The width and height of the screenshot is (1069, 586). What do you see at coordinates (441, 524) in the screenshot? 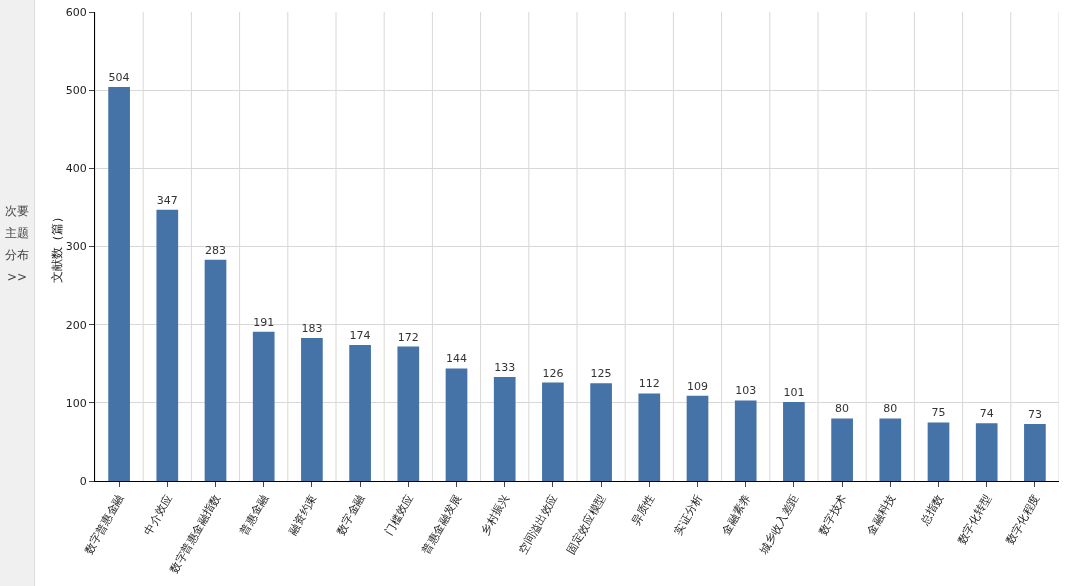
I see `x-tick-label: 普惠金融发展` at bounding box center [441, 524].